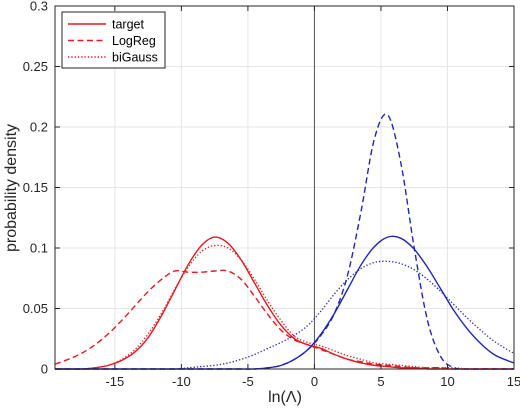  I want to click on y-tick-label: 0.1, so click(39, 248).